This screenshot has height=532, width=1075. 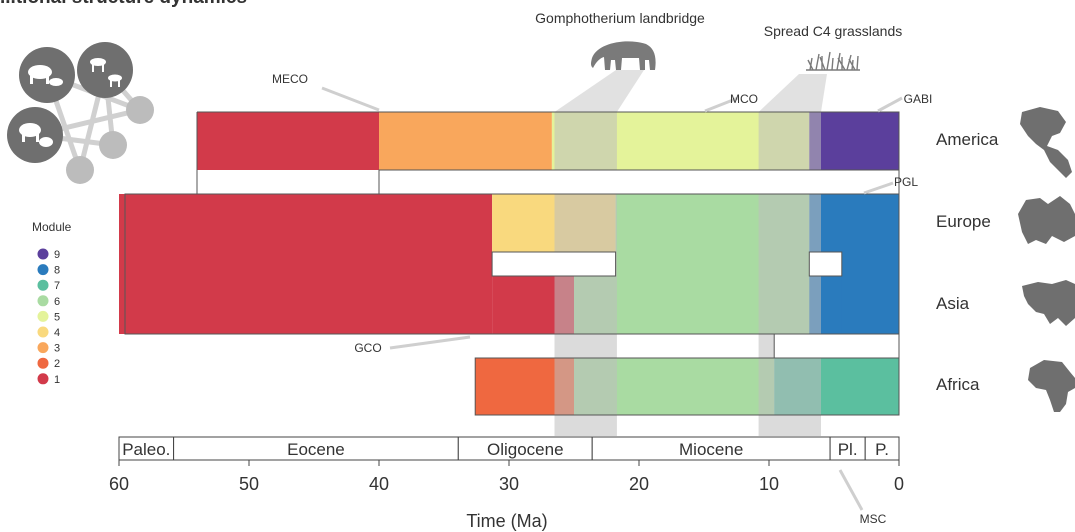 I want to click on epoch-label: Eocene, so click(x=316, y=449).